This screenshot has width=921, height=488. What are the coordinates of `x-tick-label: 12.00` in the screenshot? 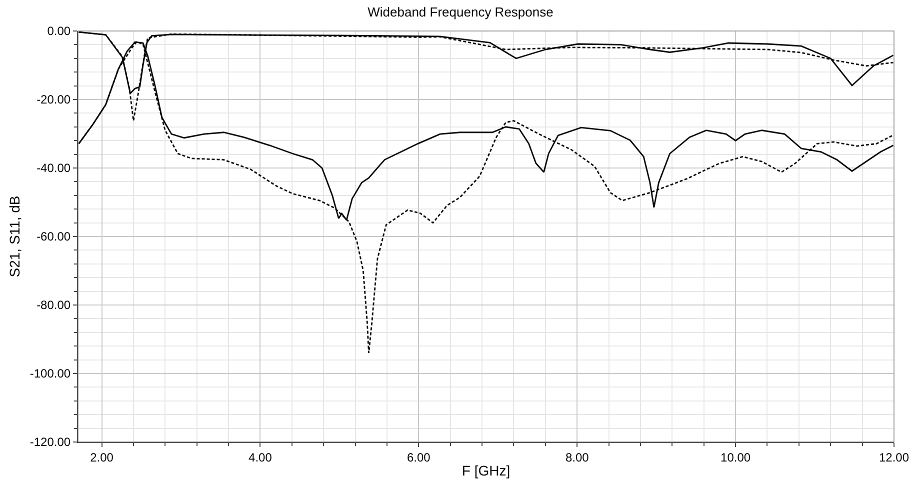 It's located at (894, 457).